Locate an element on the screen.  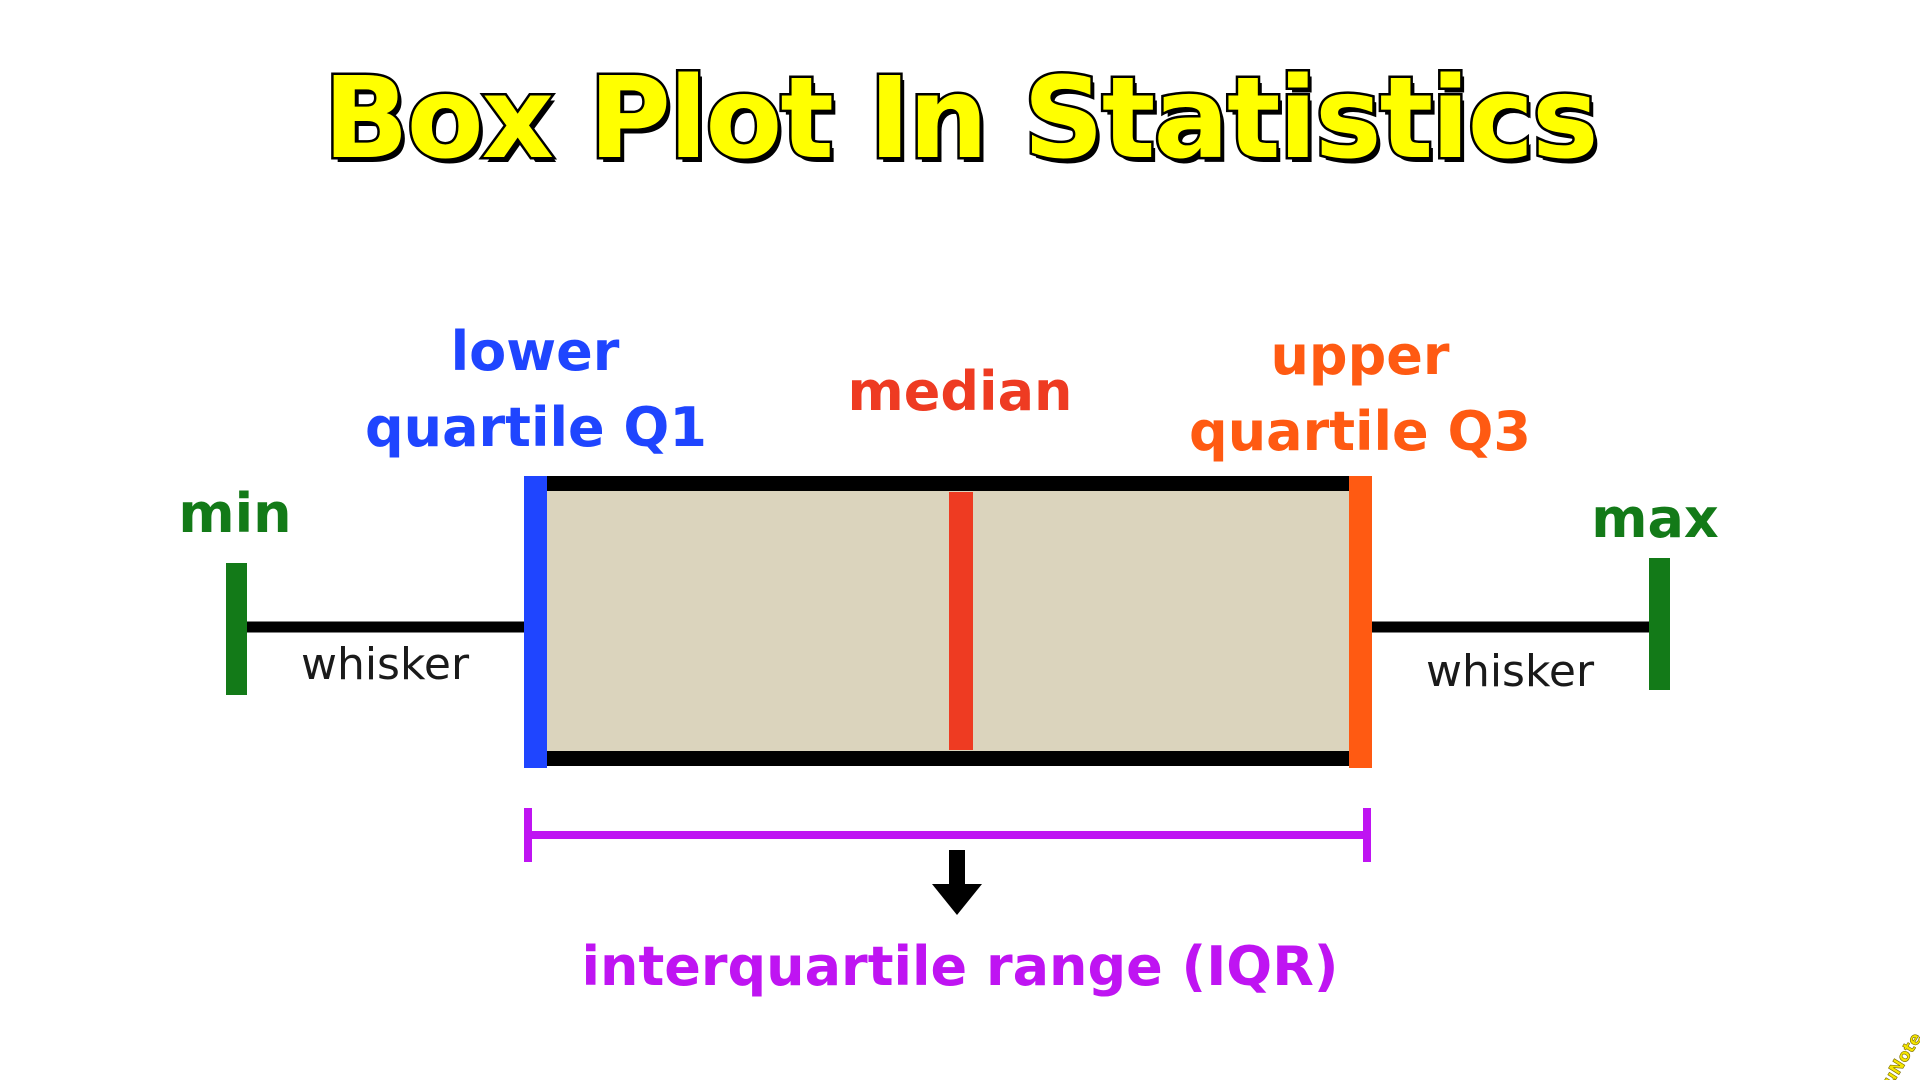
whisker-left-label: whisker is located at coordinates (385, 664).